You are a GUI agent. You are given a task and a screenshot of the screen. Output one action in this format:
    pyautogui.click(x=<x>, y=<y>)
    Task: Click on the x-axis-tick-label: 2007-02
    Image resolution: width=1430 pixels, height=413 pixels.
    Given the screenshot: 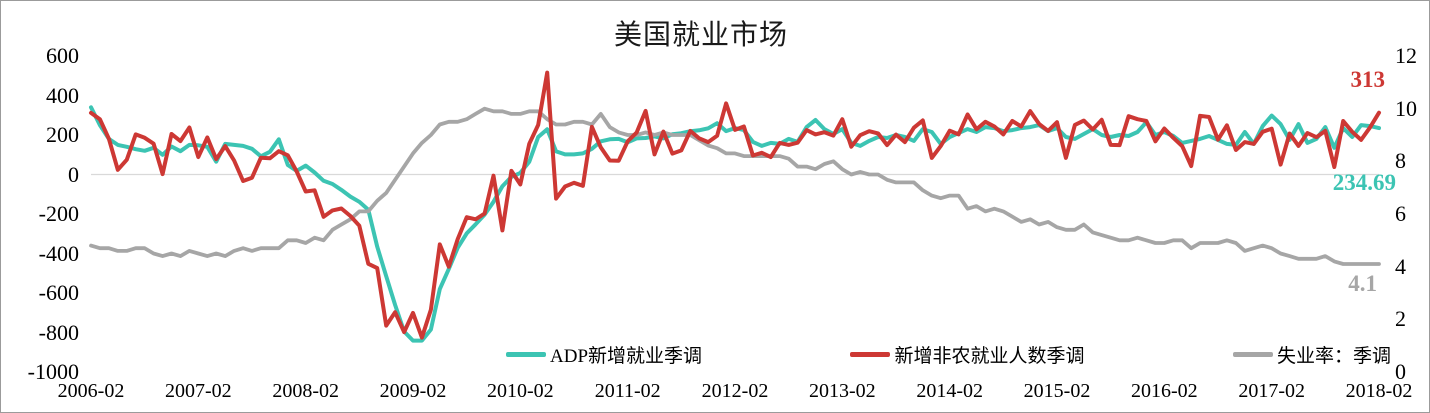 What is the action you would take?
    pyautogui.click(x=198, y=391)
    